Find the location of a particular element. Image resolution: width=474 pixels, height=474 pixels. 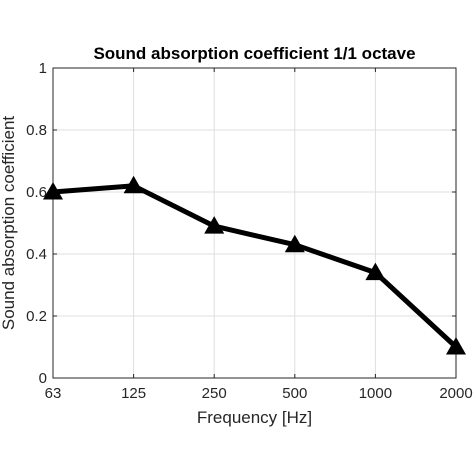

x-tick-label: 125 is located at coordinates (133, 393).